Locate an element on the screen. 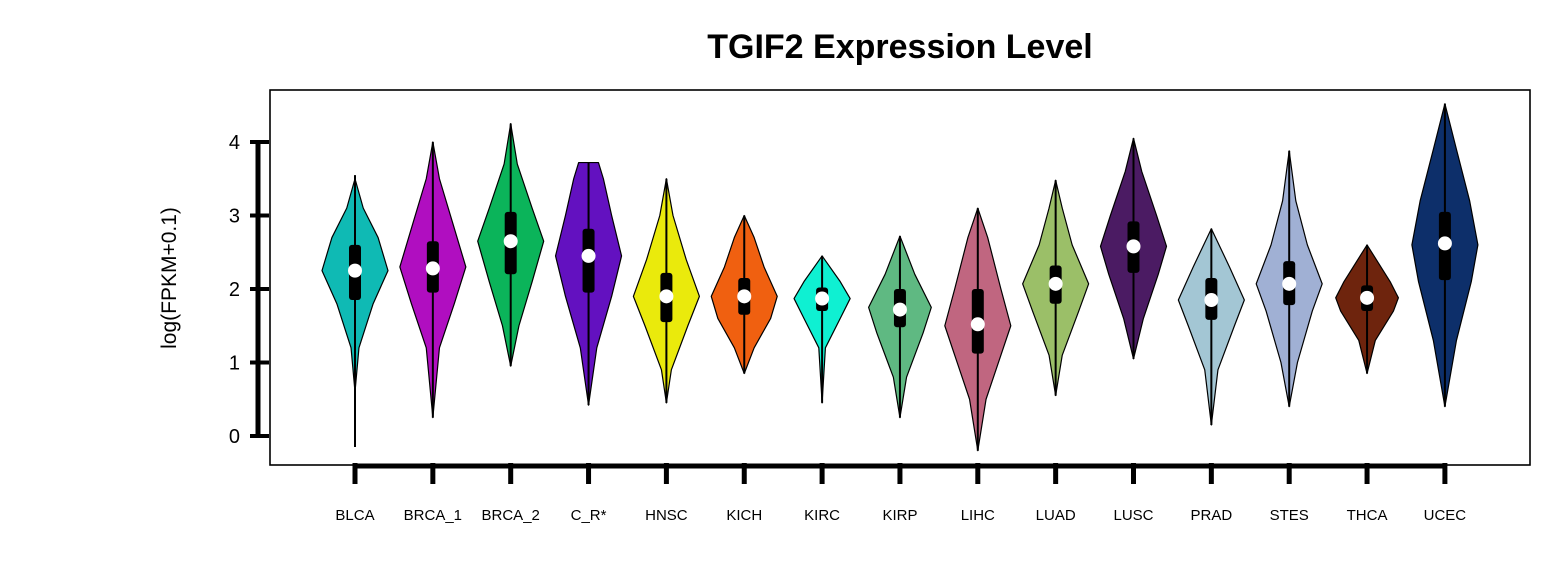 This screenshot has height=586, width=1560. x-tick-label: LUSC is located at coordinates (1133, 515).